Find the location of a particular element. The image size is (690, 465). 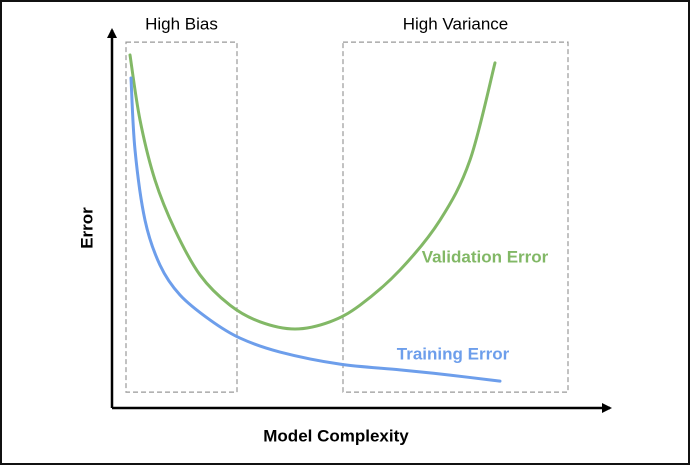

region-box is located at coordinates (181, 217).